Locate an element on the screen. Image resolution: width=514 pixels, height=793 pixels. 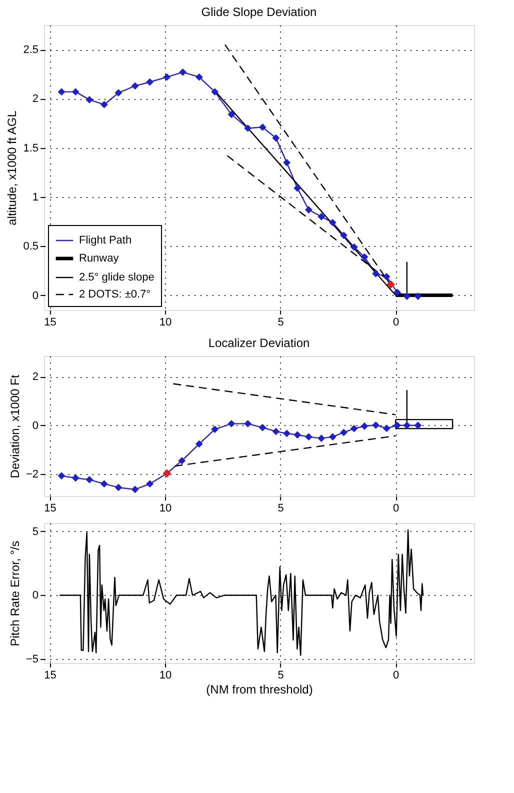
y-axis-title: Deviation, x1000 Ft is located at coordinates (15, 426).